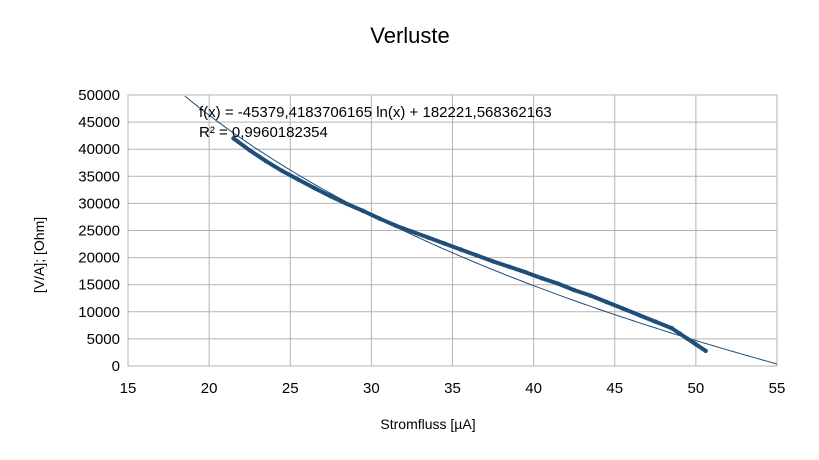 The width and height of the screenshot is (819, 460). I want to click on y-tick-label: 40000, so click(99, 149).